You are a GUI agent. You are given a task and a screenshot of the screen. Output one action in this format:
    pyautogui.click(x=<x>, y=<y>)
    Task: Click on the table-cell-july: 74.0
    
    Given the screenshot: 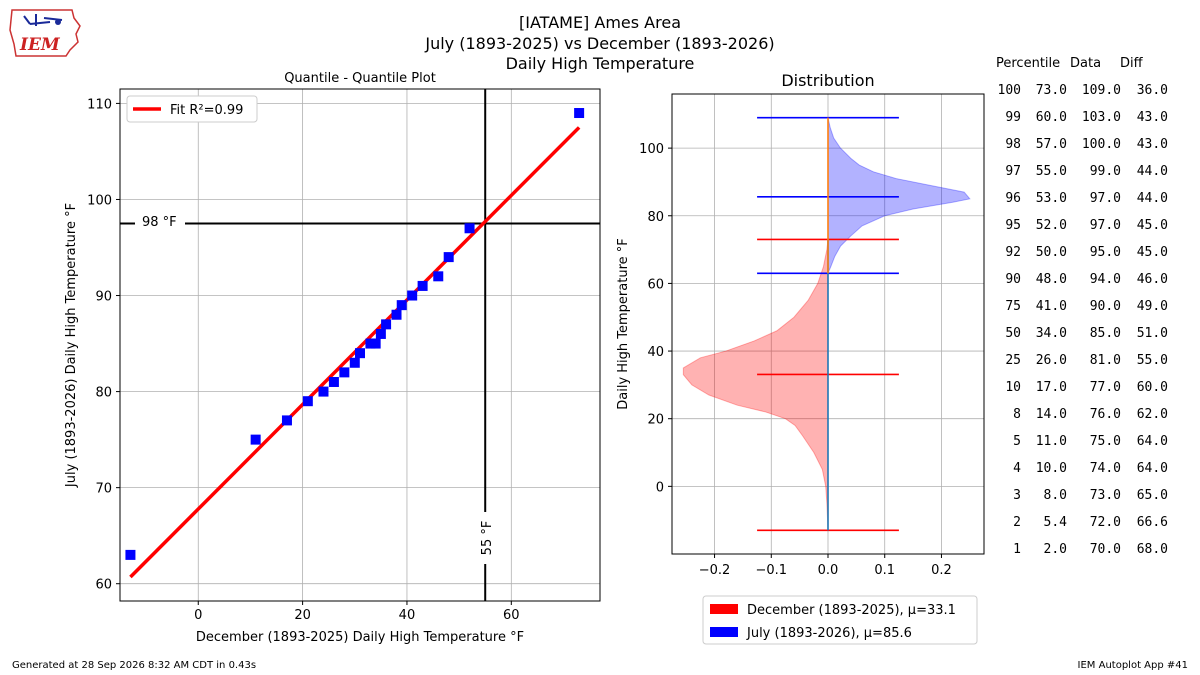 What is the action you would take?
    pyautogui.click(x=1105, y=468)
    